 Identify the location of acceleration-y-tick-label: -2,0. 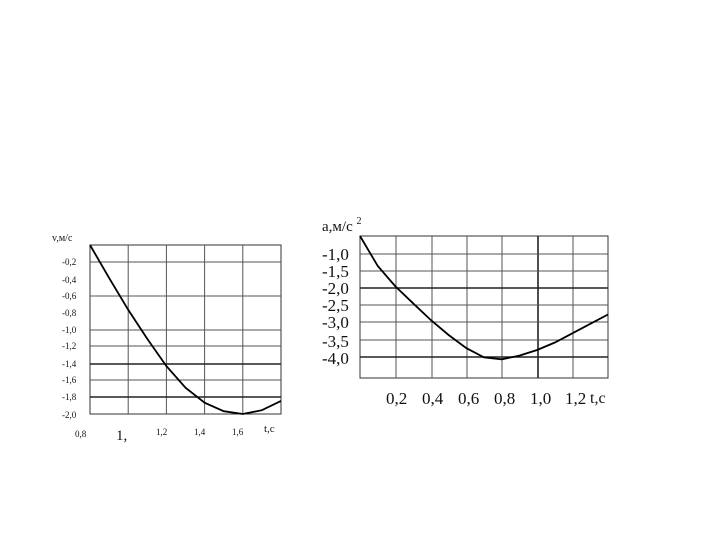
(335, 288).